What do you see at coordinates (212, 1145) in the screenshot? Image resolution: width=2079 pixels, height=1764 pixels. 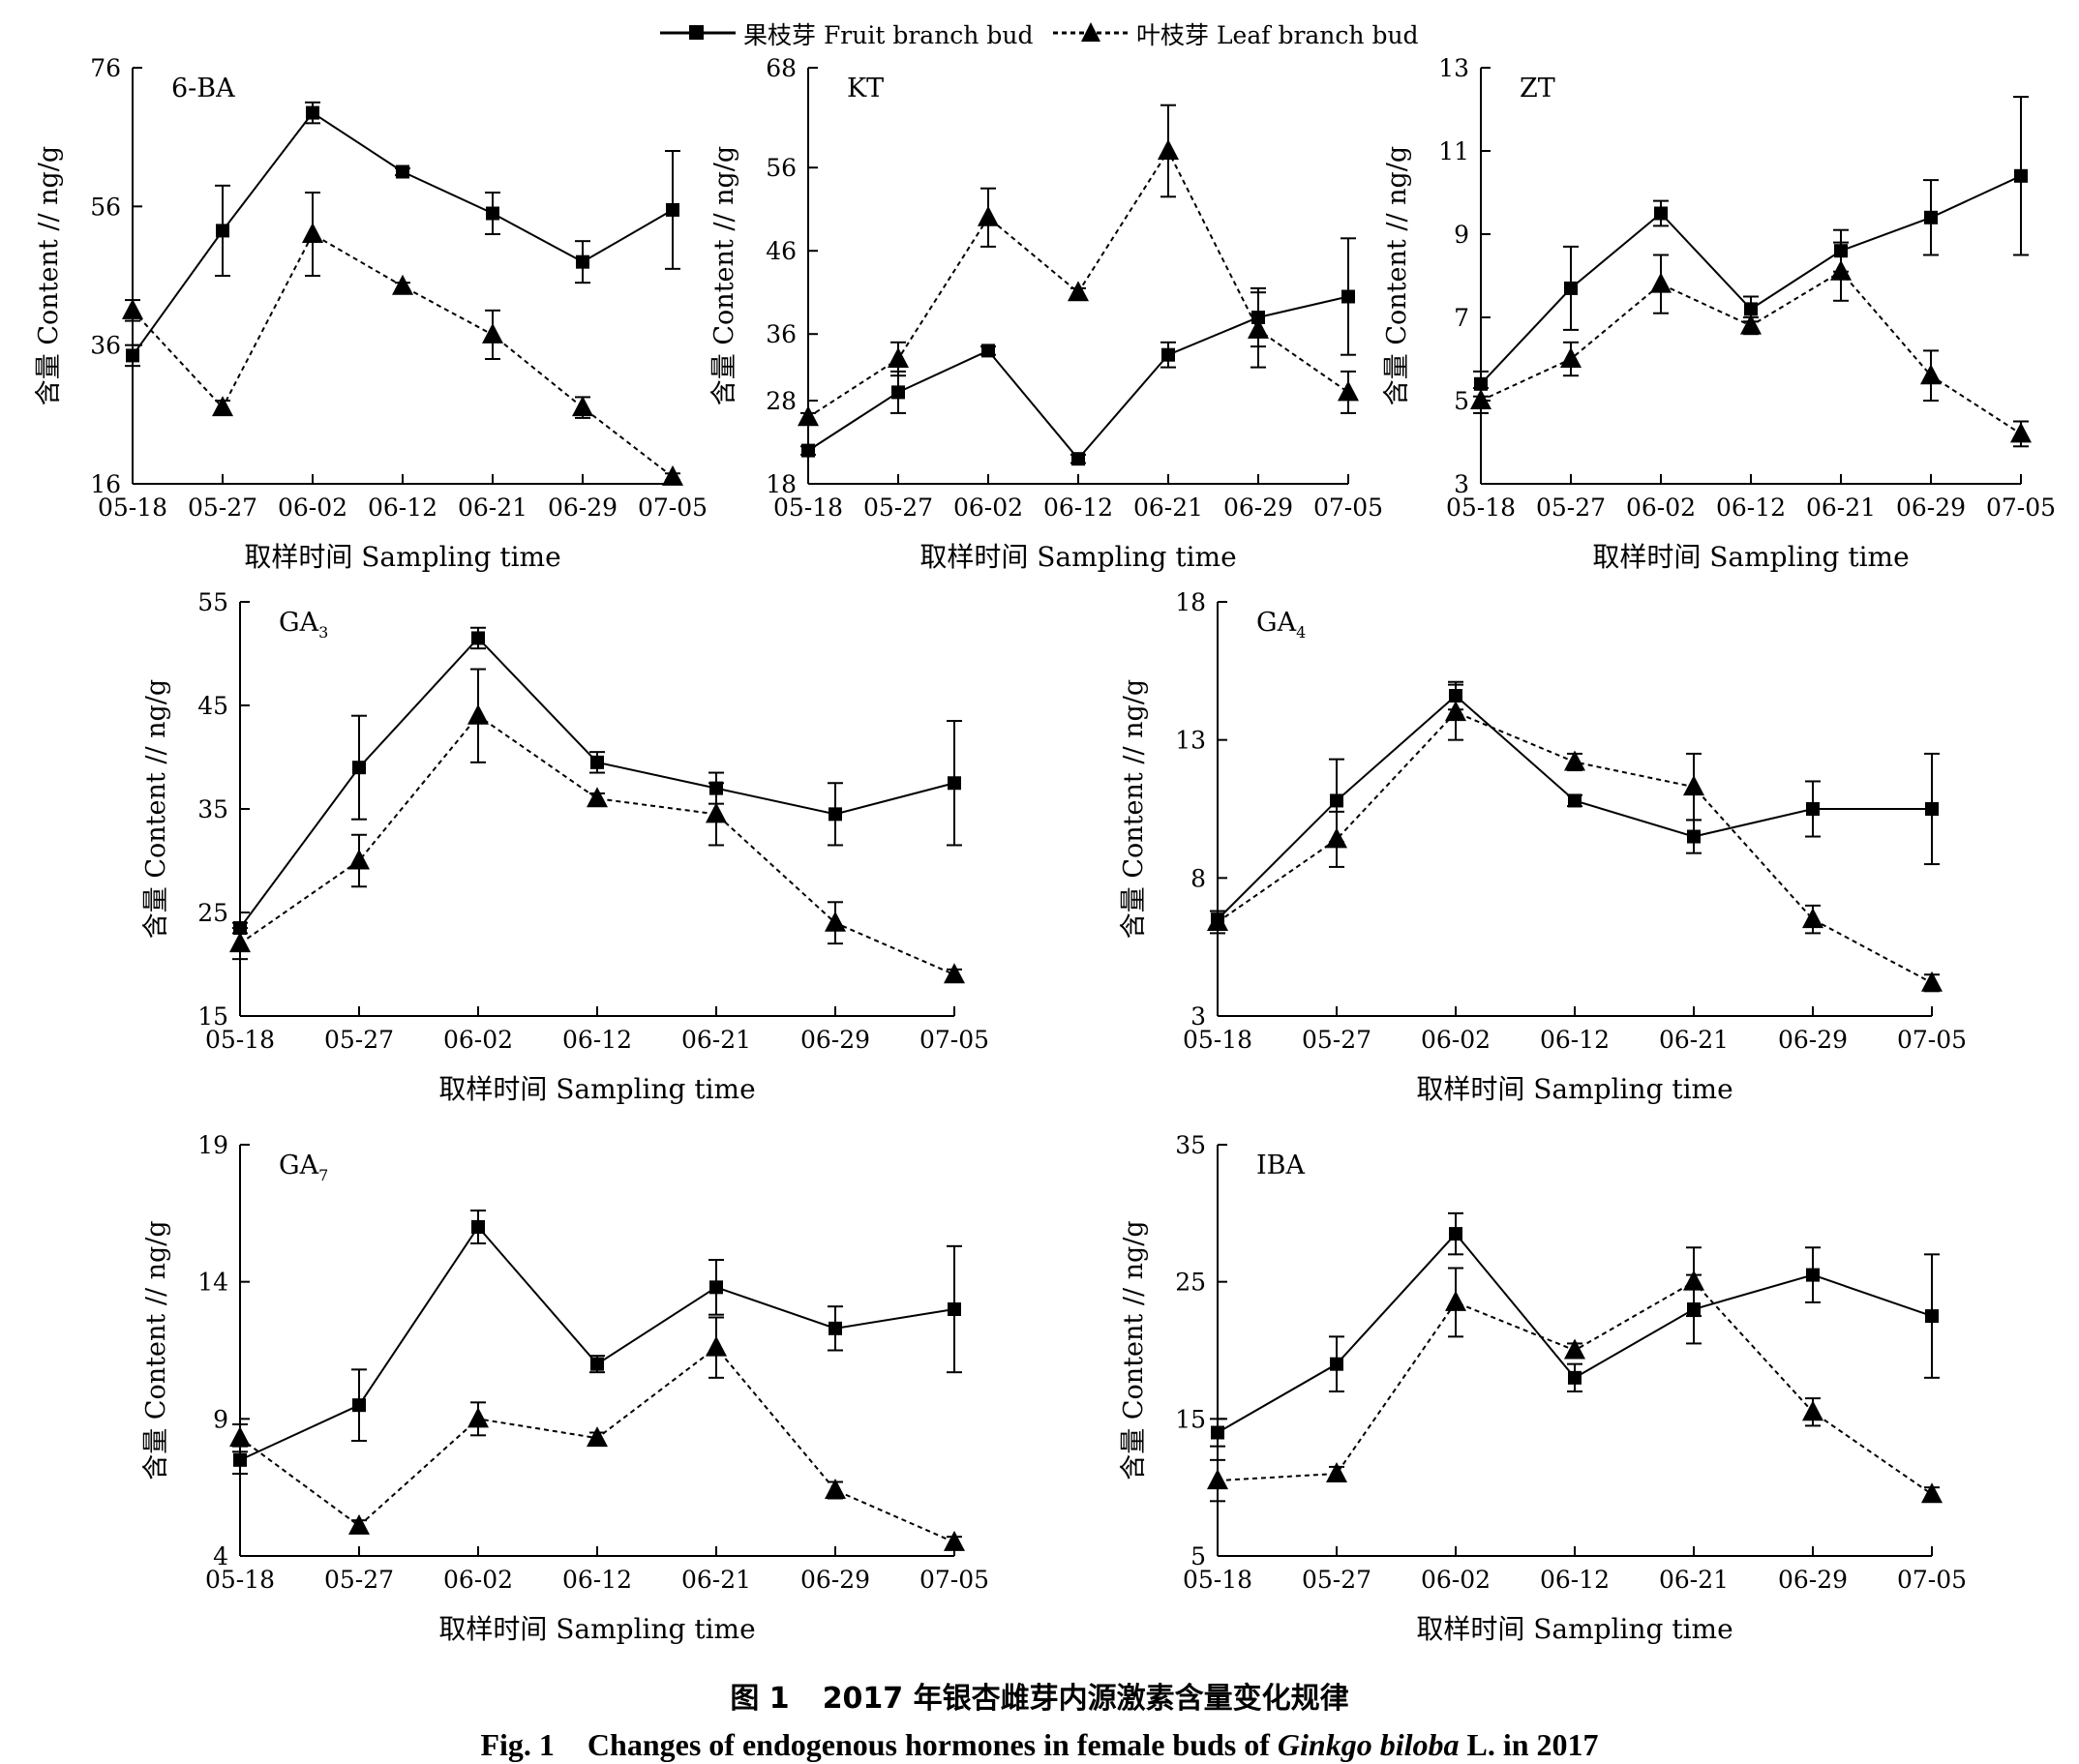 I see `y-tick-label: 19` at bounding box center [212, 1145].